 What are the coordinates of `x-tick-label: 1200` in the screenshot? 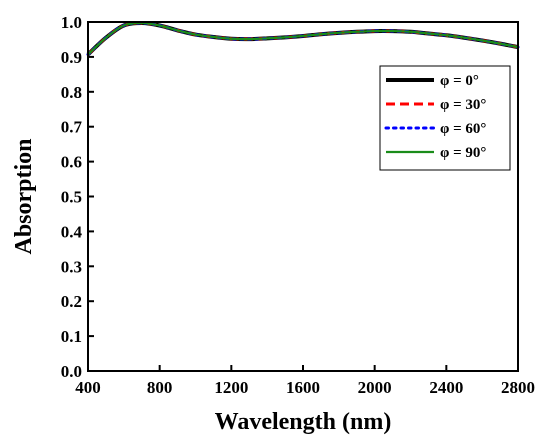 It's located at (231, 387).